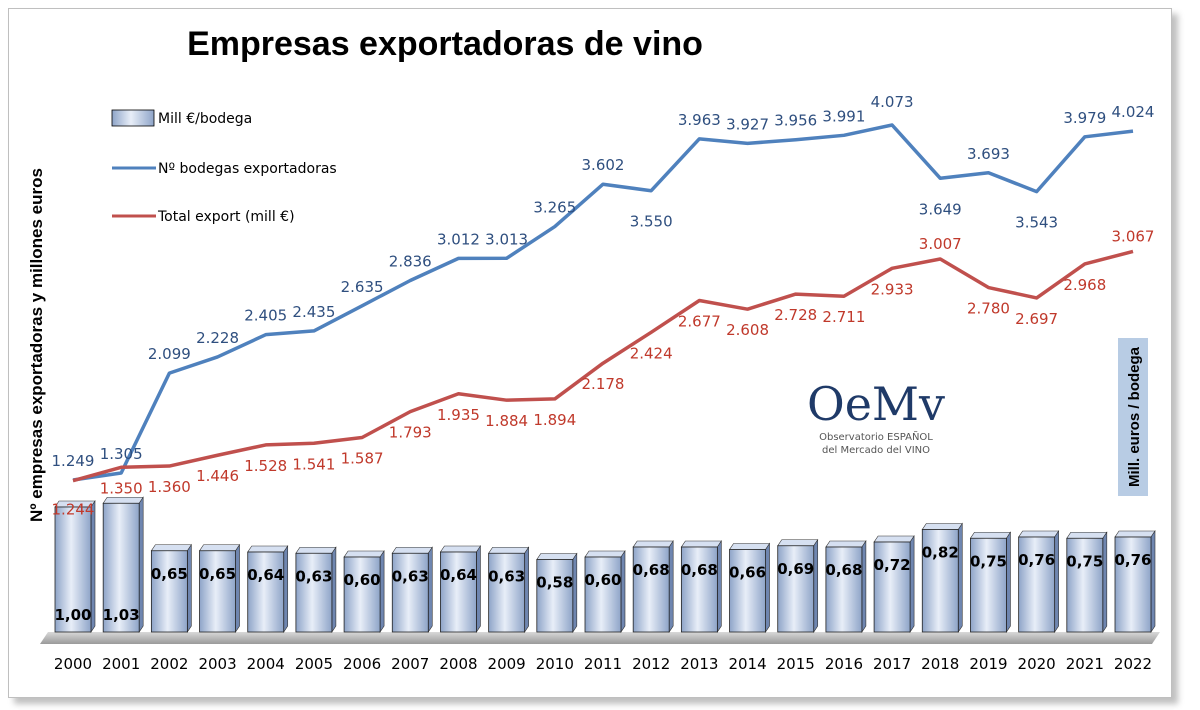 This screenshot has height=710, width=1200. I want to click on export-label: 1.528, so click(265, 466).